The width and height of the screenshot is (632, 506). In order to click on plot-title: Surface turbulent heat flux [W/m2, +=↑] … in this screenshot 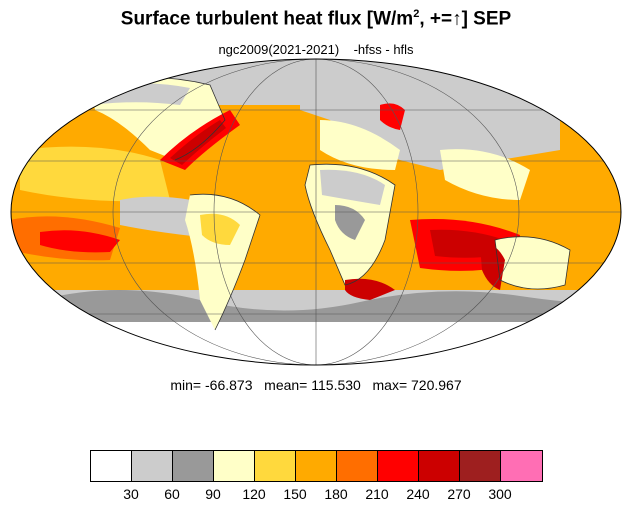, I will do `click(316, 19)`.